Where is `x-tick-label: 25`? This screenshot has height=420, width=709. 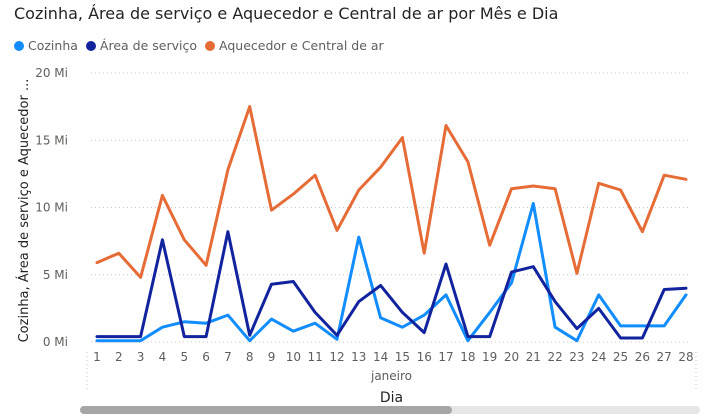 x-tick-label: 25 is located at coordinates (620, 357).